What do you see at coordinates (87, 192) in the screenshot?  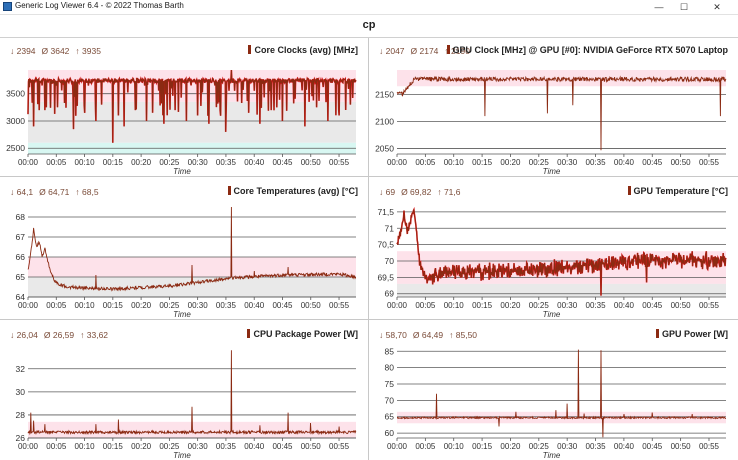 I see `stat-max: ↑ 68,5` at bounding box center [87, 192].